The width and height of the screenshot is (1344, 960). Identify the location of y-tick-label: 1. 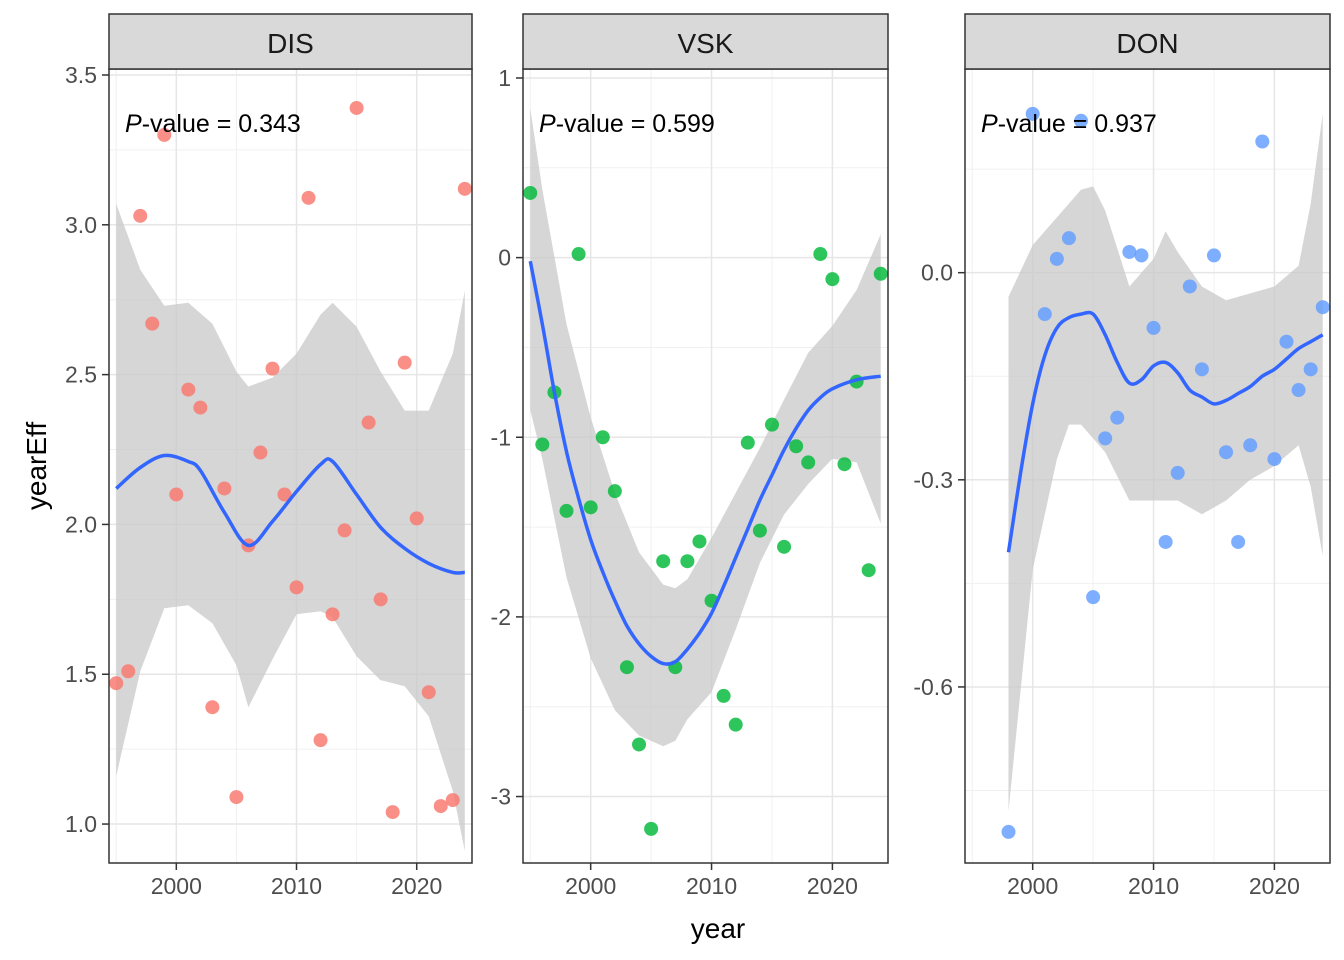
(504, 78).